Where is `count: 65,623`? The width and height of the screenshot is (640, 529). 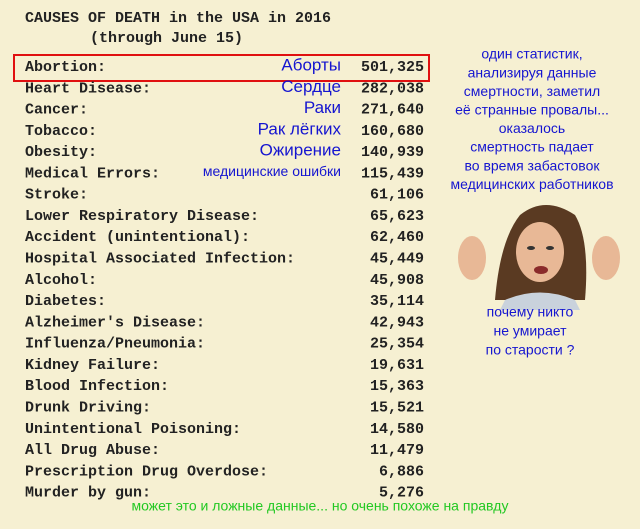
count: 65,623 is located at coordinates (397, 216).